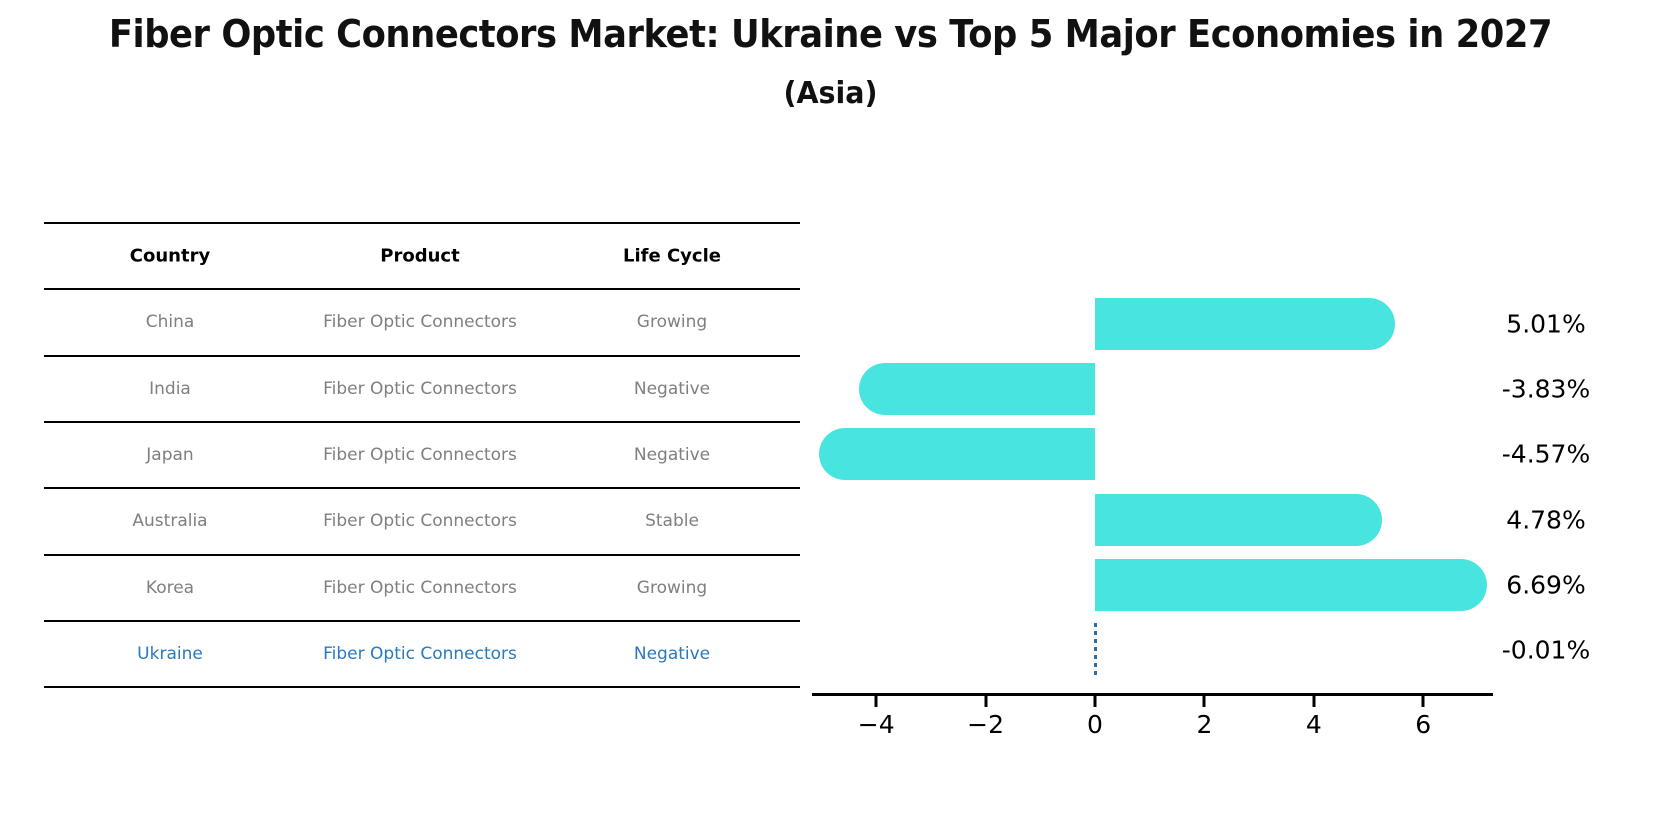 The image size is (1661, 823). I want to click on value-label-china: 5.01%, so click(1546, 324).